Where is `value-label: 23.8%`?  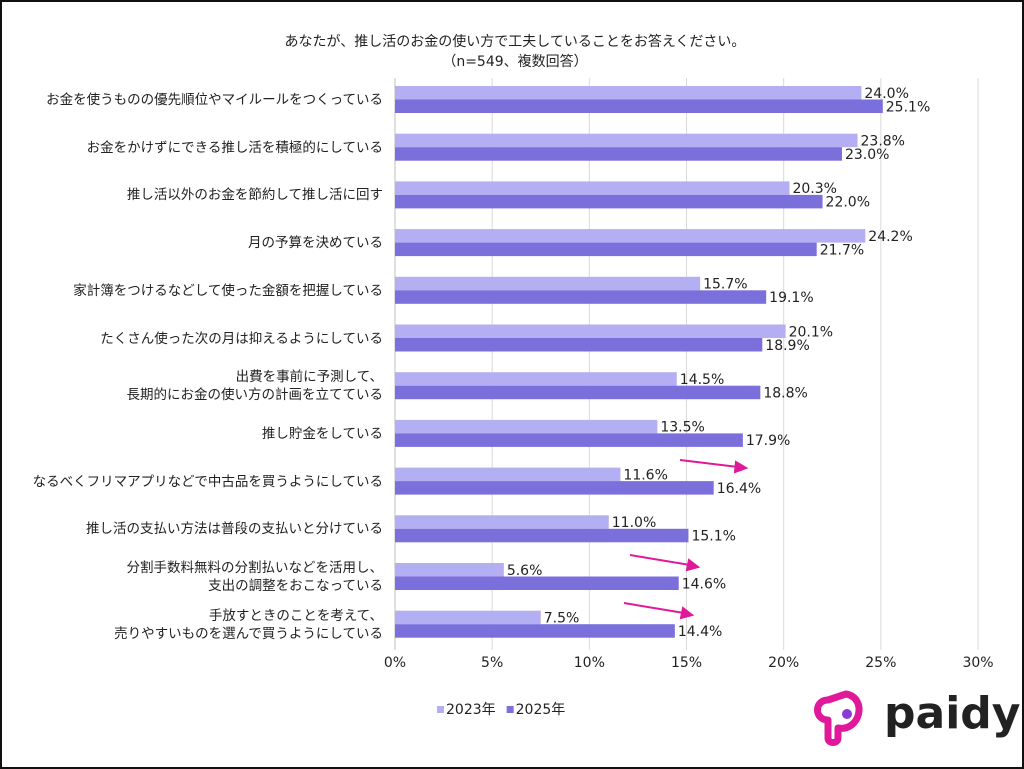
value-label: 23.8% is located at coordinates (883, 141).